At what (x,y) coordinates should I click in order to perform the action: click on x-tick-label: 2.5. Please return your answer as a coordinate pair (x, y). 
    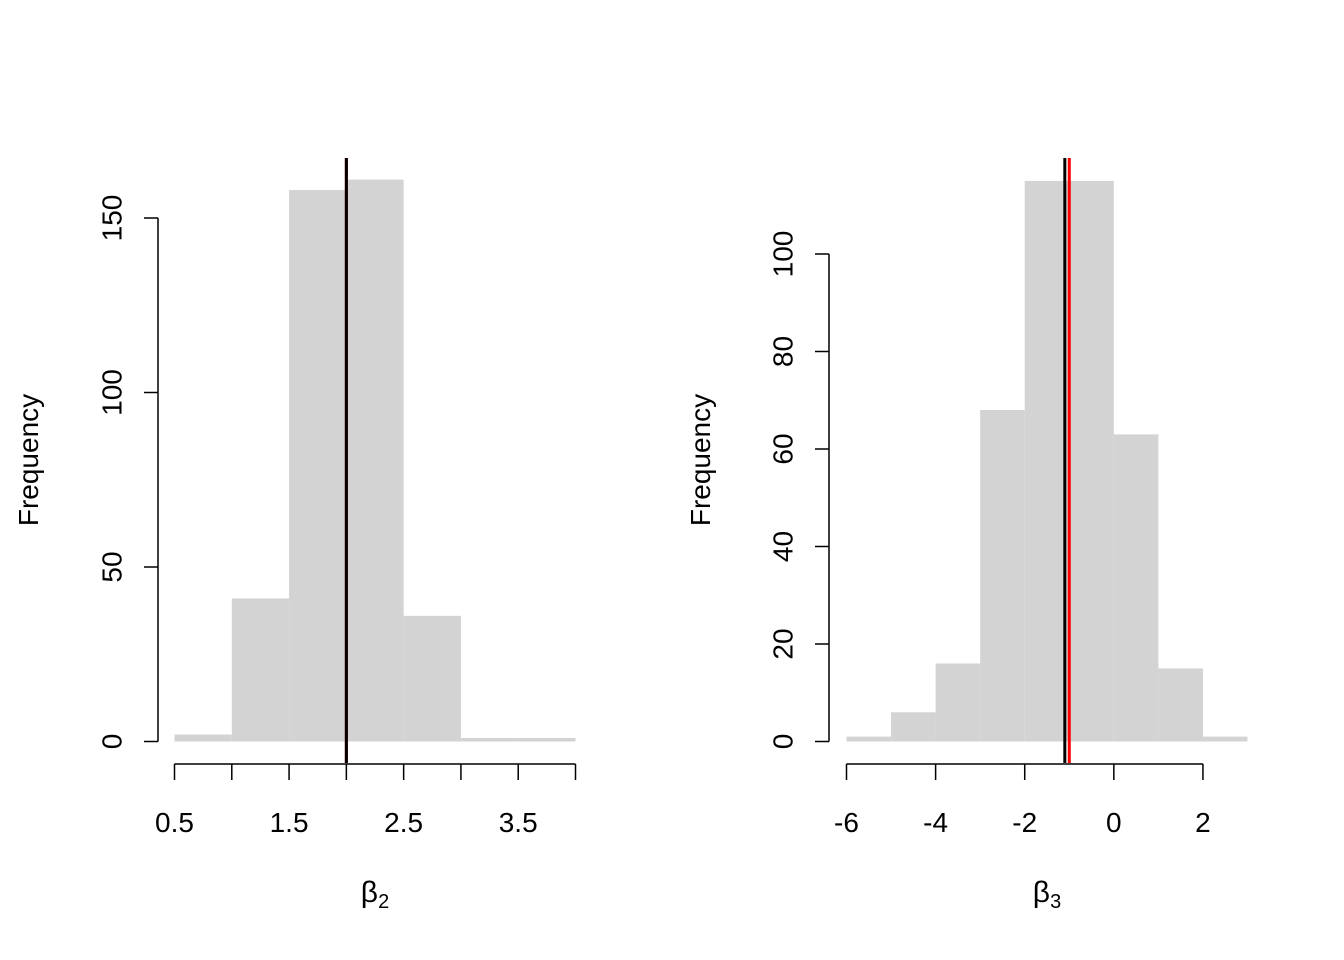
    Looking at the image, I should click on (403, 822).